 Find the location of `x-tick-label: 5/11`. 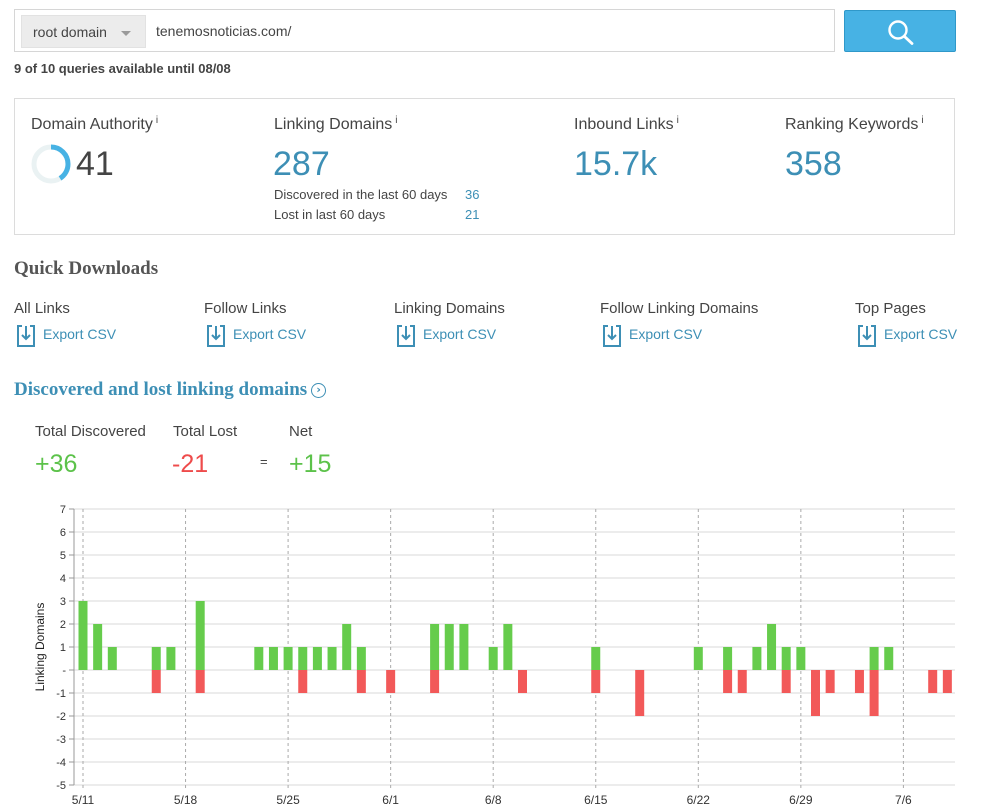

x-tick-label: 5/11 is located at coordinates (83, 800).